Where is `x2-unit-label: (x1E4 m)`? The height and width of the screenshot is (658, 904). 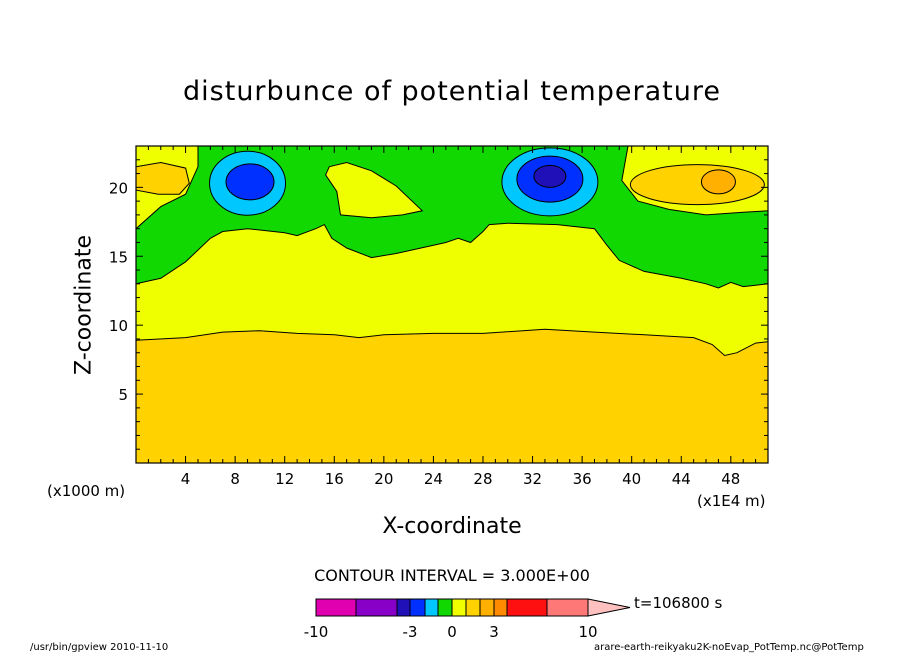
x2-unit-label: (x1E4 m) is located at coordinates (731, 501).